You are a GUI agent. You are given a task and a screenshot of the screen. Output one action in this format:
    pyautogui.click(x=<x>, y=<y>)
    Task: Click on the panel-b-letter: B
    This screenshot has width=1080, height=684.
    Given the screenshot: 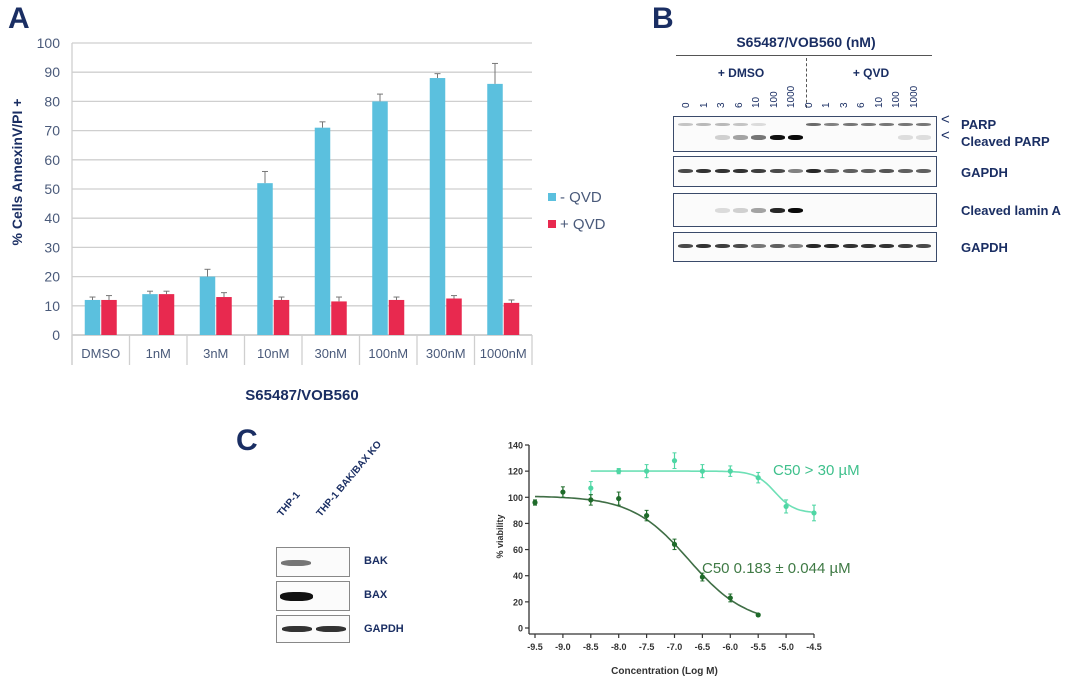 What is the action you would take?
    pyautogui.click(x=663, y=18)
    